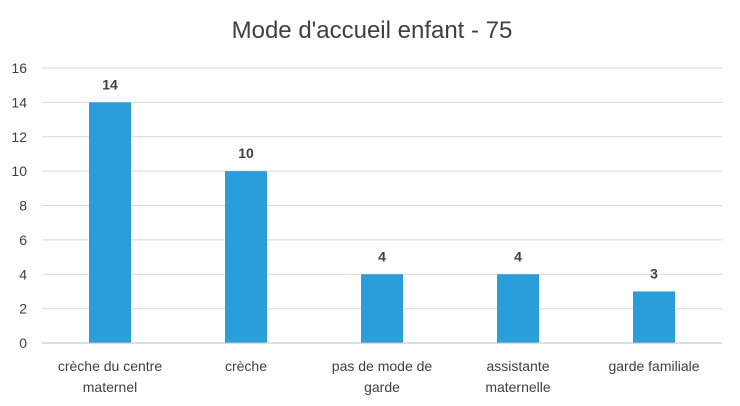 The height and width of the screenshot is (406, 740). Describe the element at coordinates (23, 309) in the screenshot. I see `y-tick-label: 2` at that location.